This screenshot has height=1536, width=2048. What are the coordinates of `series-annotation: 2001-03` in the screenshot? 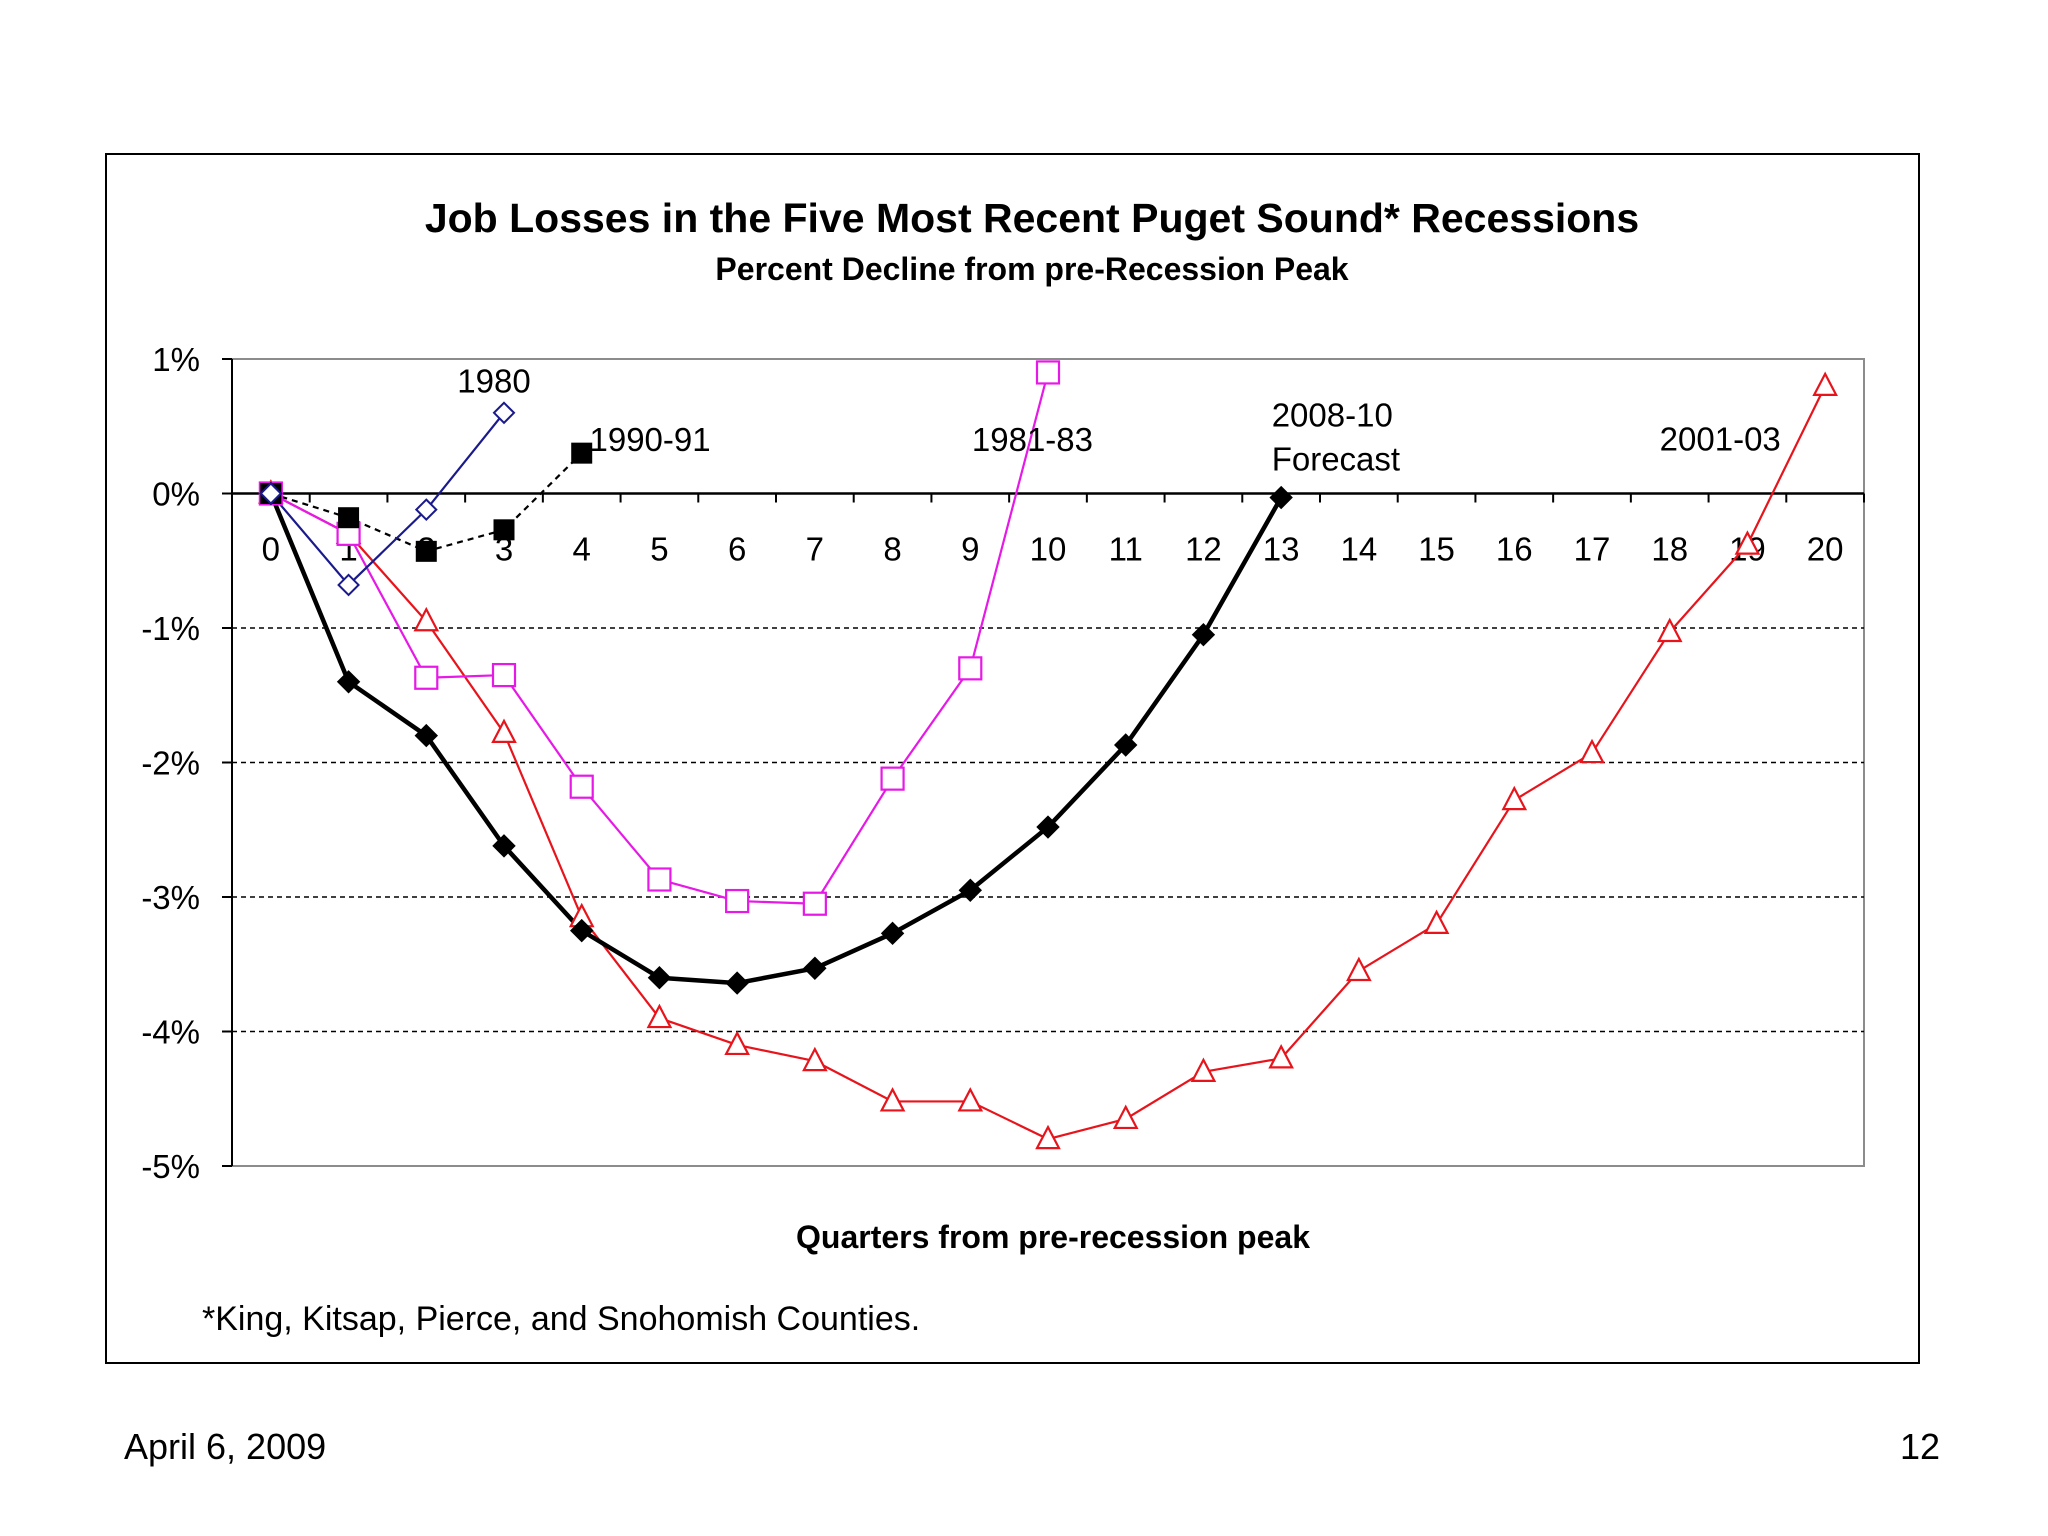 It's located at (1720, 438).